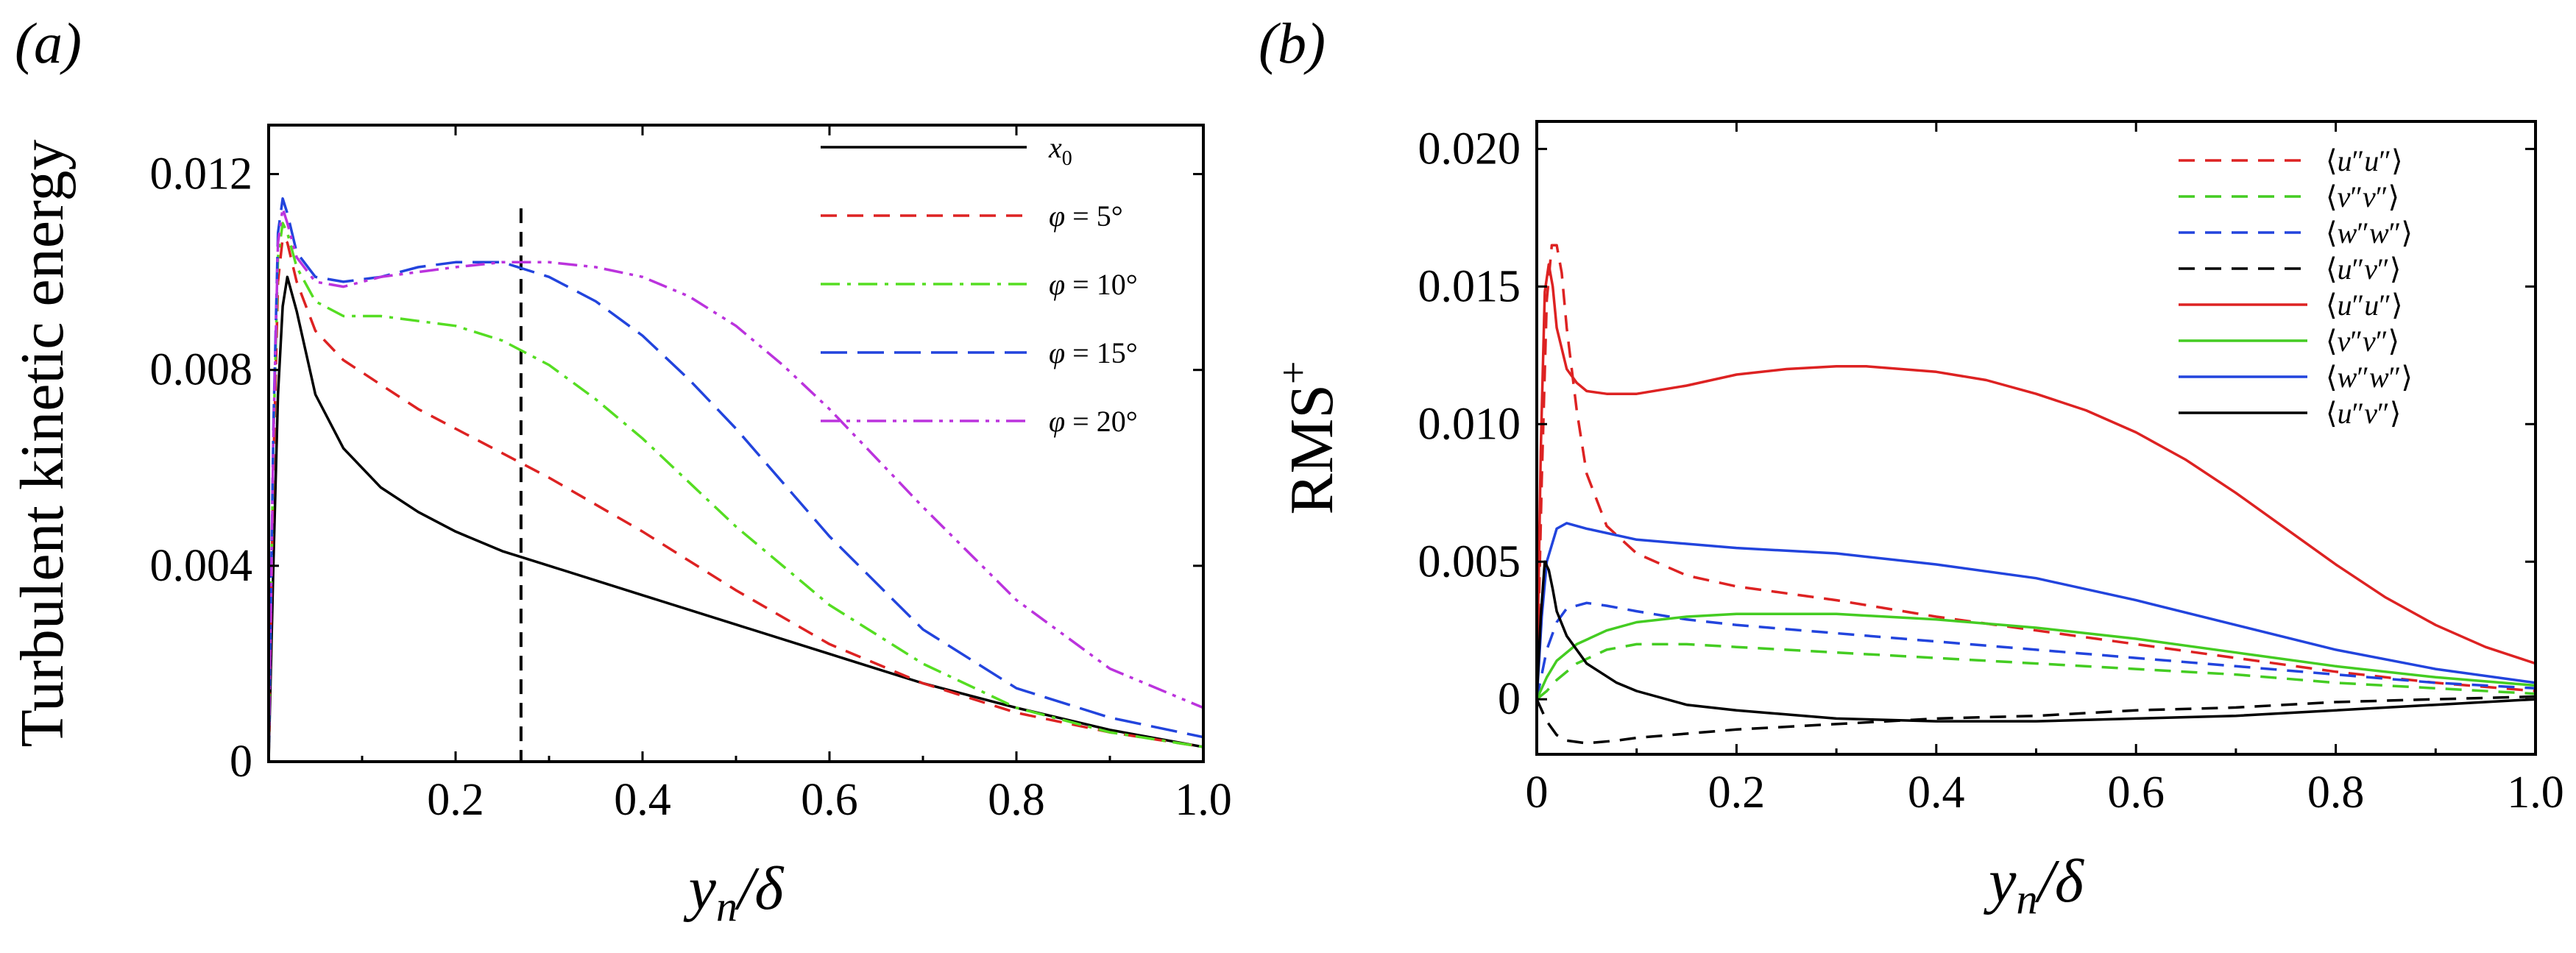  I want to click on y-tick-label: 0.020, so click(1469, 149).